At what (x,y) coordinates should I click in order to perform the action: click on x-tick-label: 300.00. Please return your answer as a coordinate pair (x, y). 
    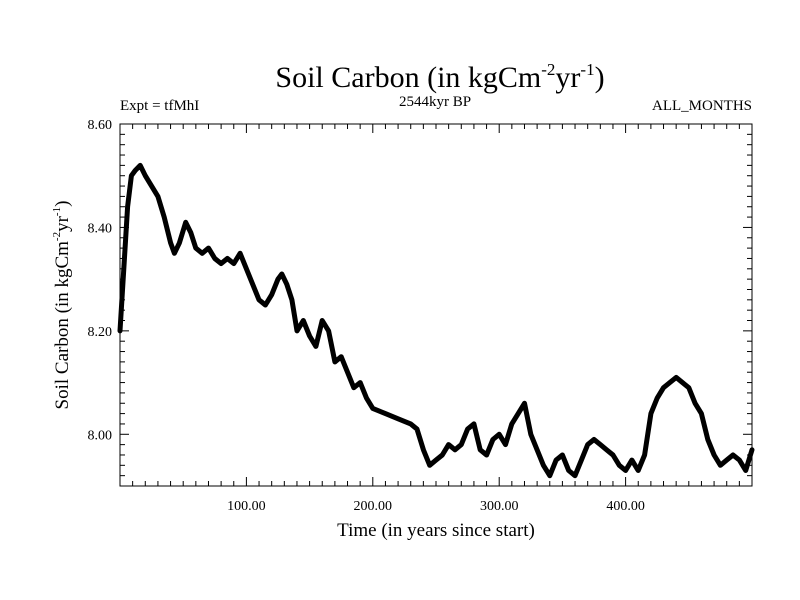
    Looking at the image, I should click on (499, 506).